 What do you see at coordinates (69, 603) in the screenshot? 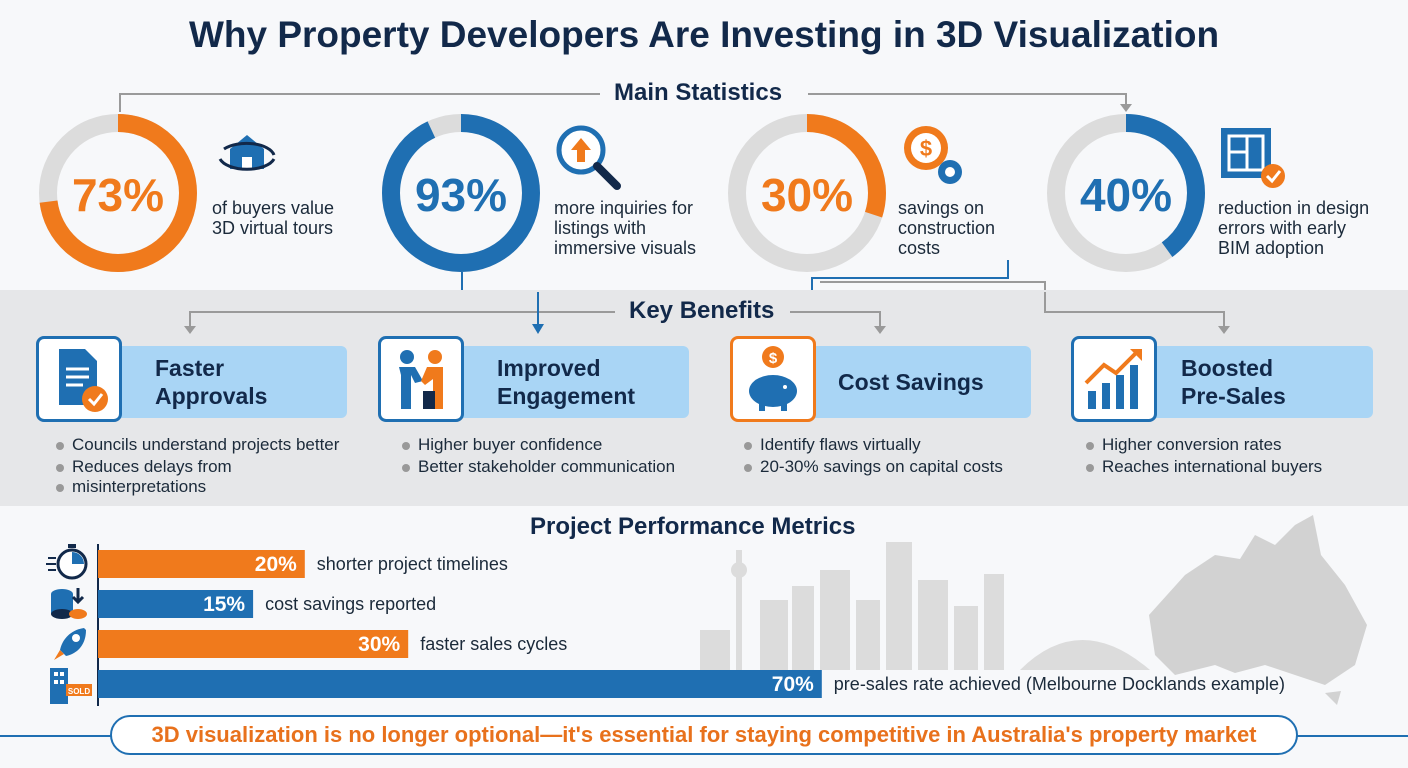
I see `coins-icon` at bounding box center [69, 603].